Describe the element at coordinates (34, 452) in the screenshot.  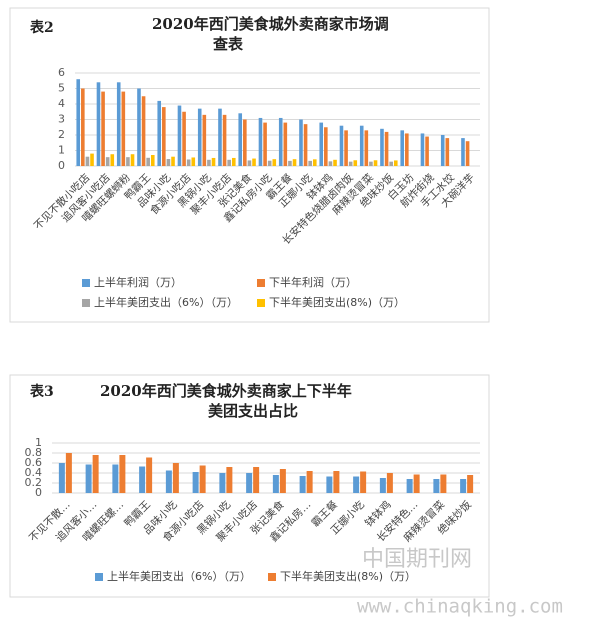
I see `y-tick-label: 0.8` at that location.